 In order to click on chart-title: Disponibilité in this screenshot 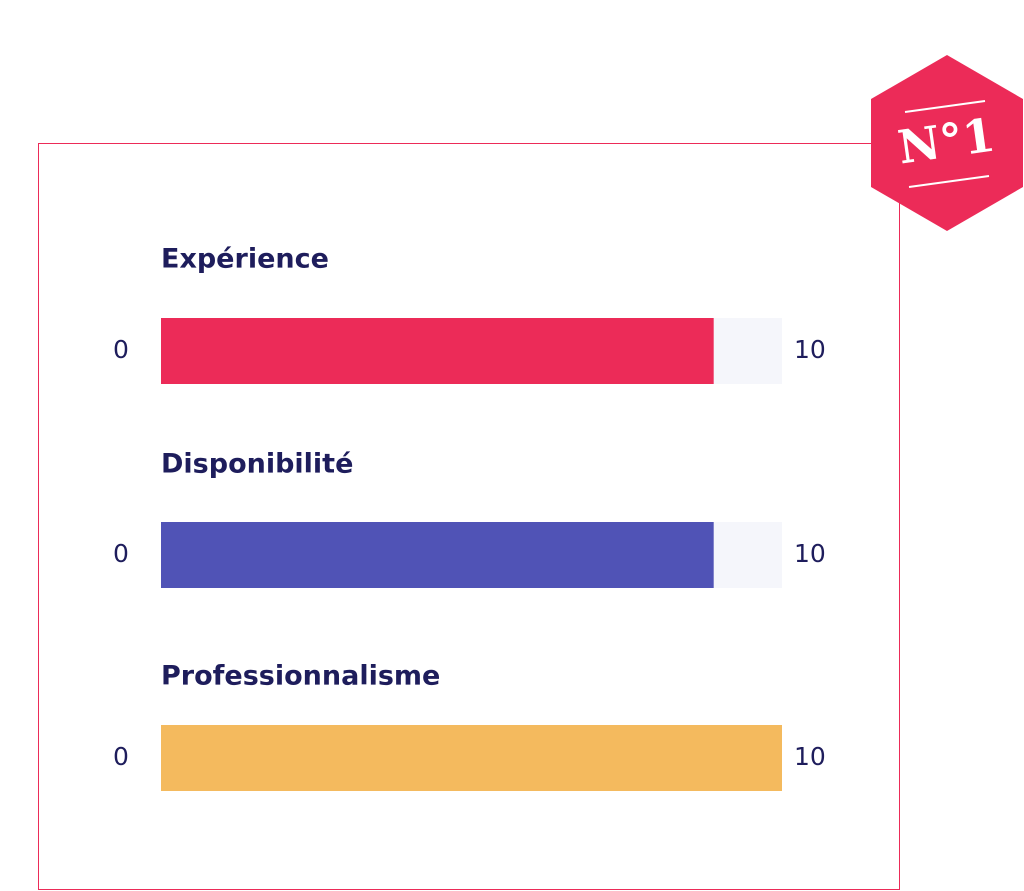, I will do `click(257, 464)`.